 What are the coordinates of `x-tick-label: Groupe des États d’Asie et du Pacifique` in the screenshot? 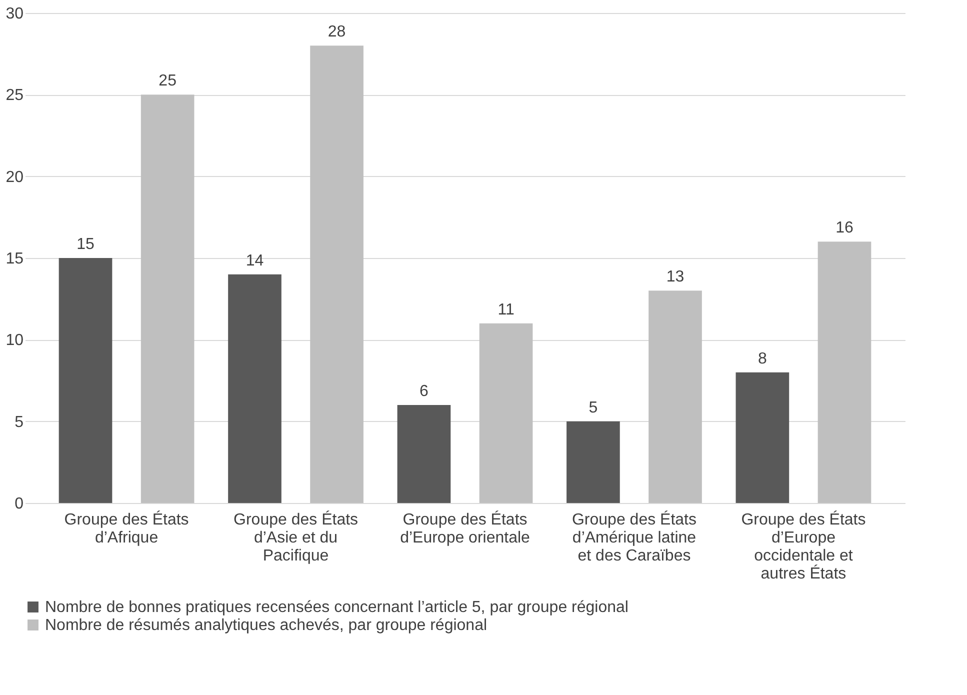 It's located at (296, 537).